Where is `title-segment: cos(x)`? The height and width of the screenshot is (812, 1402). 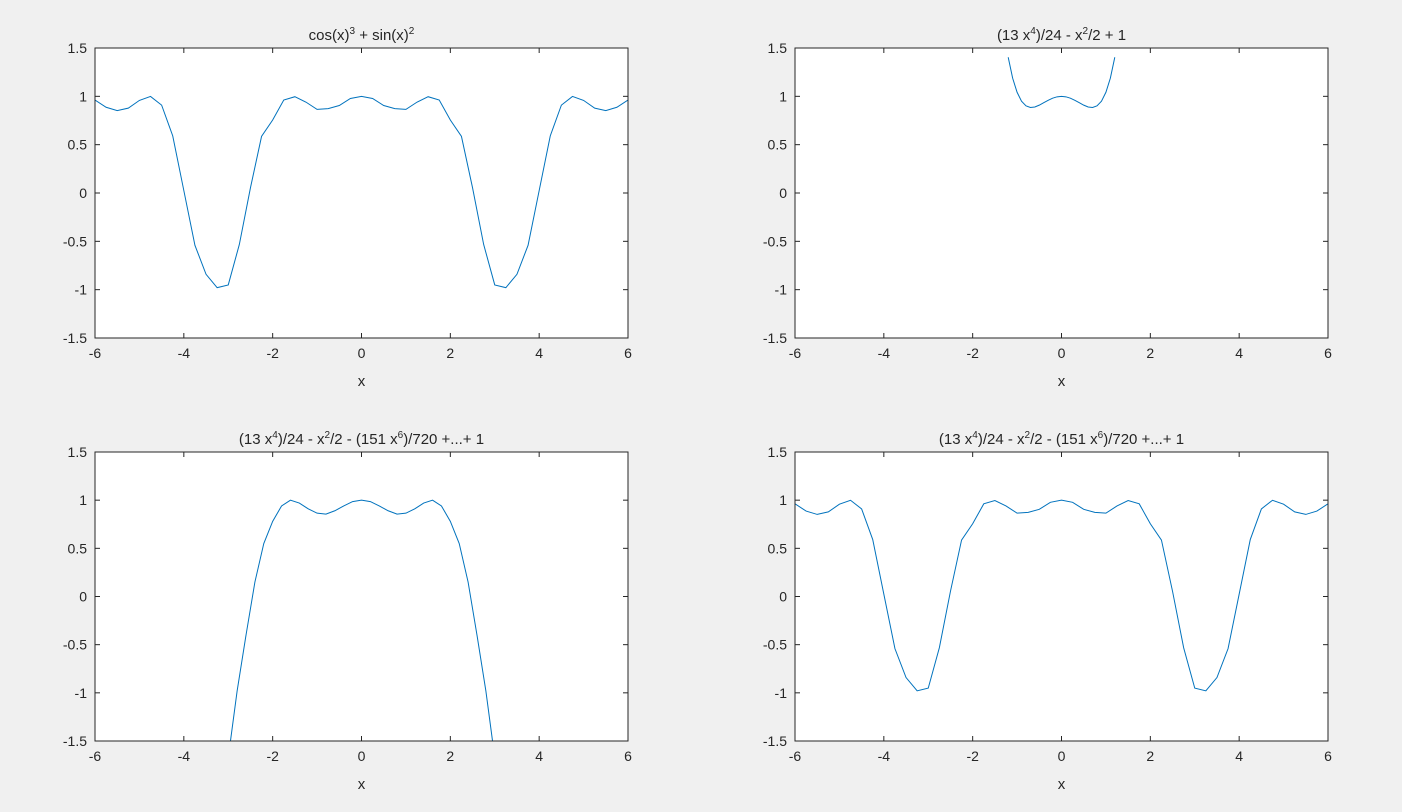
title-segment: cos(x) is located at coordinates (329, 35).